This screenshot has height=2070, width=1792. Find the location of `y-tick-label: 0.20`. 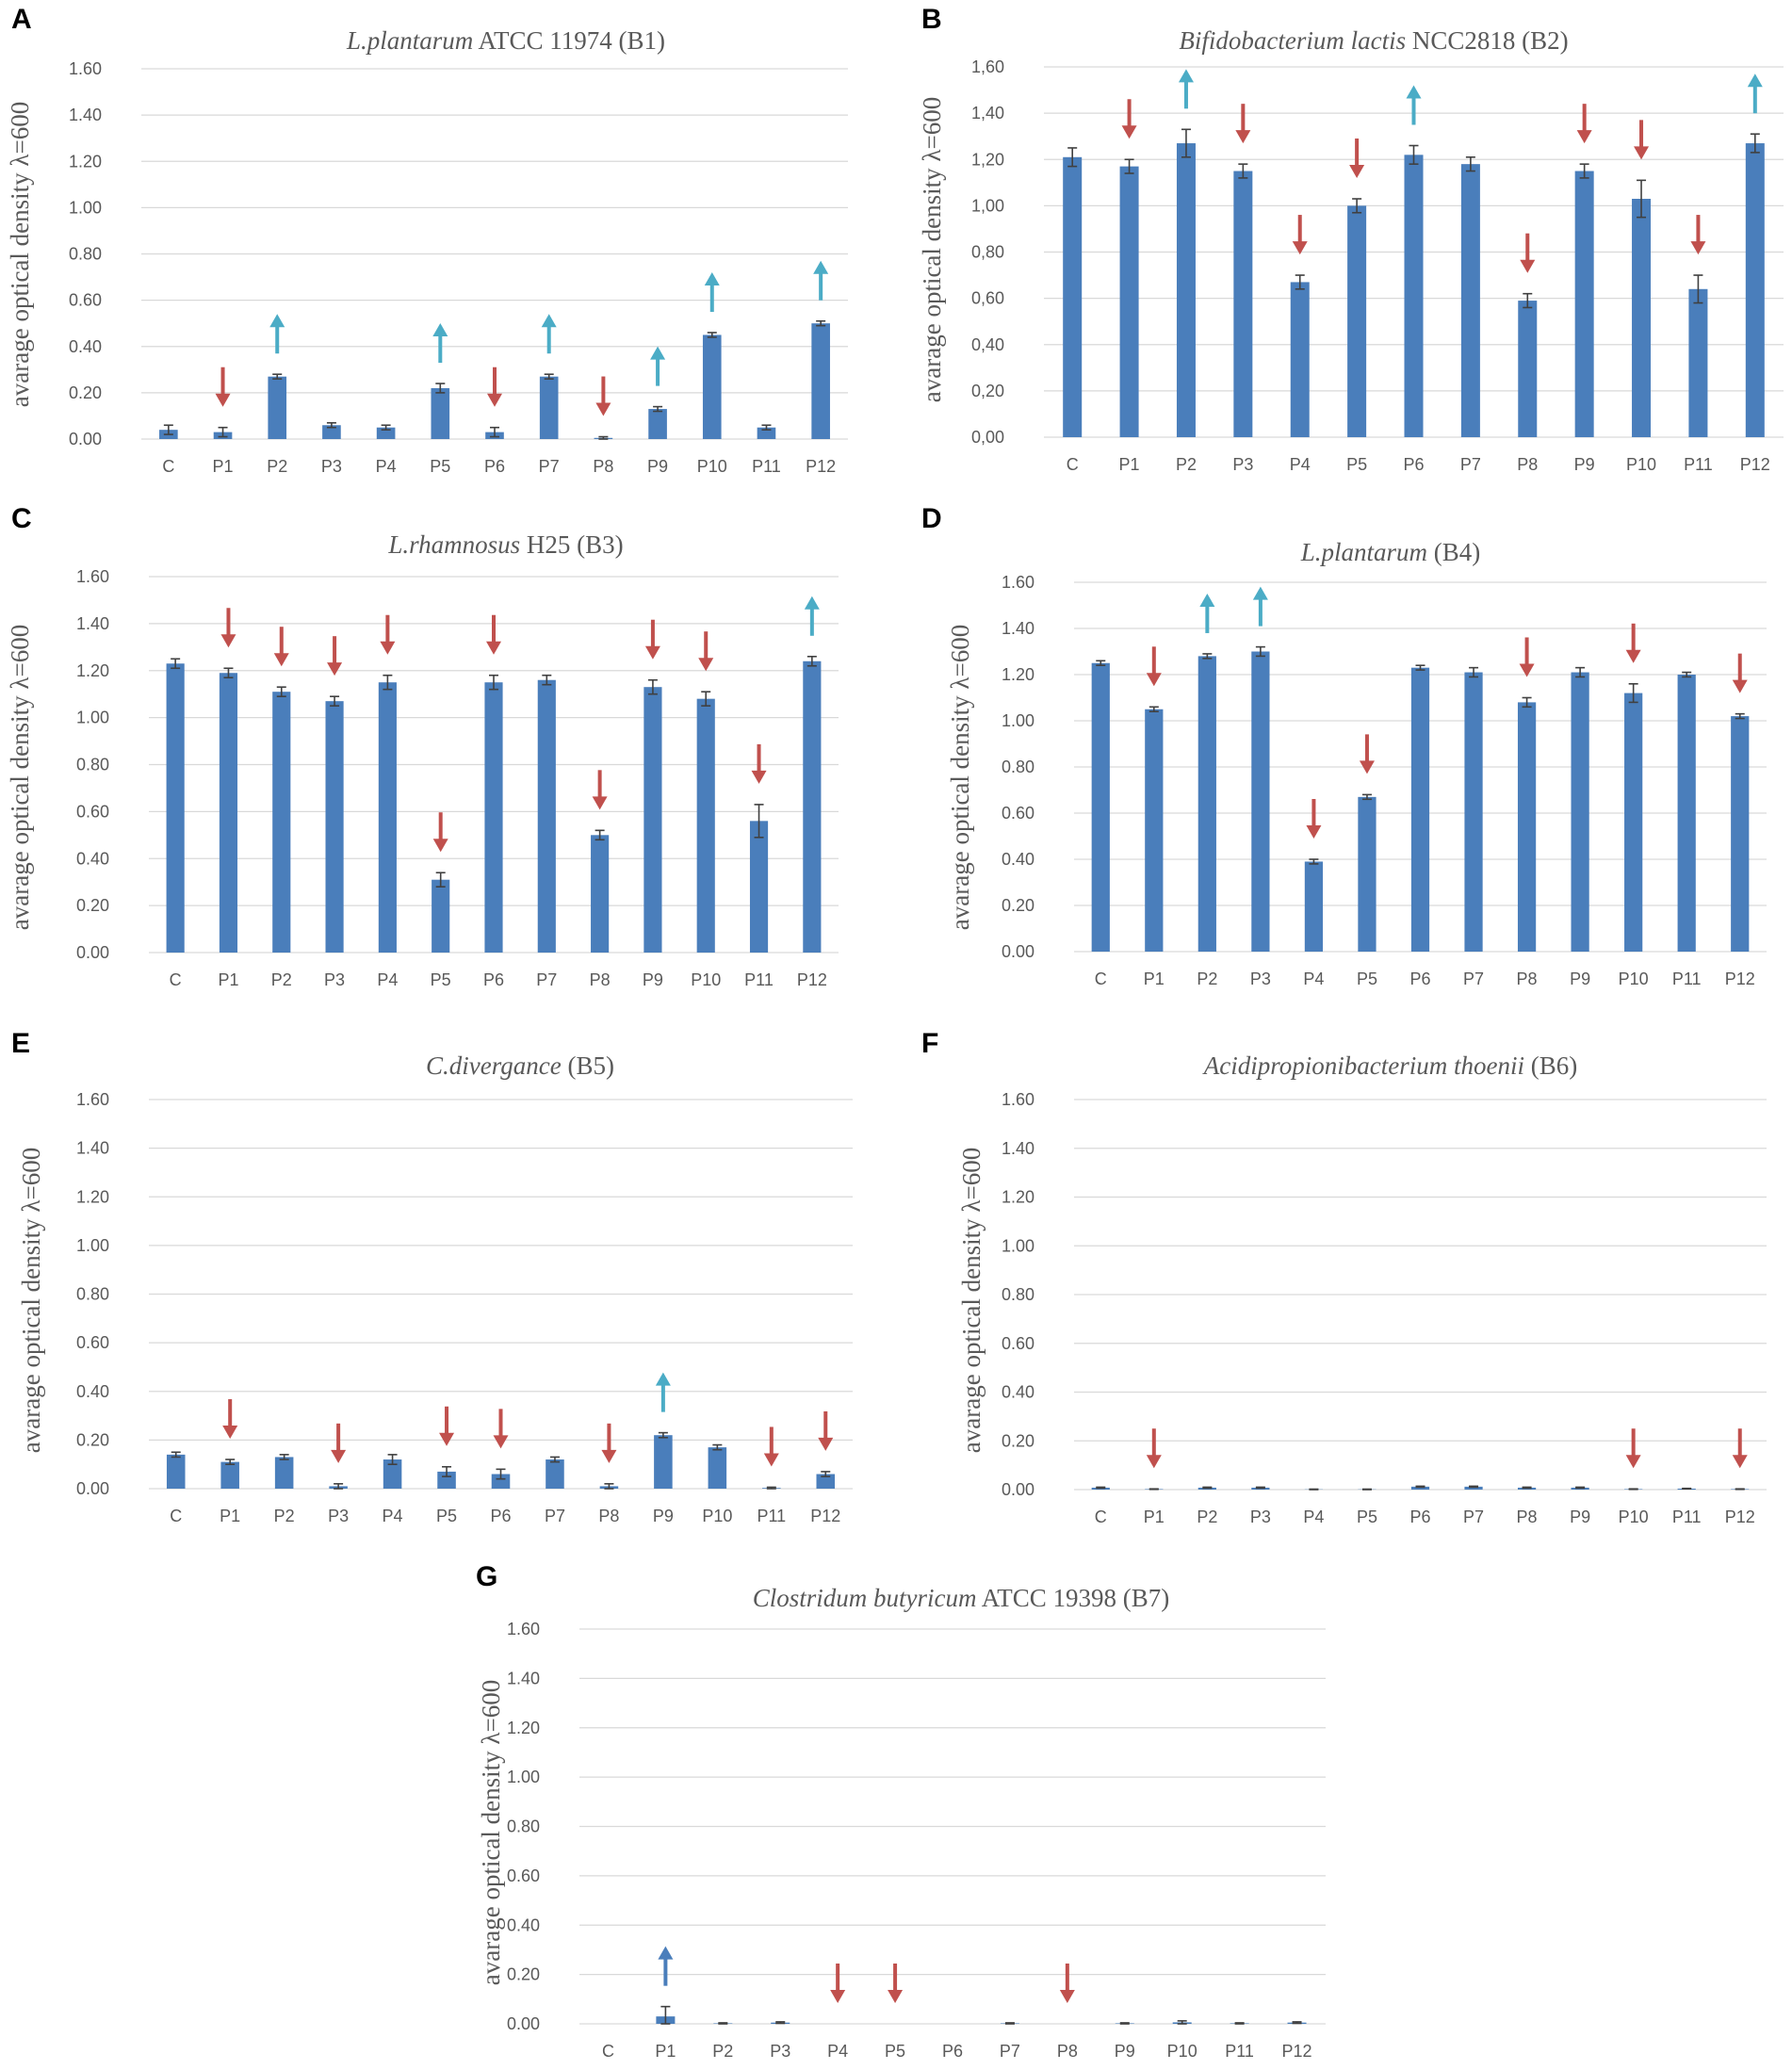

y-tick-label: 0.20 is located at coordinates (1018, 905).